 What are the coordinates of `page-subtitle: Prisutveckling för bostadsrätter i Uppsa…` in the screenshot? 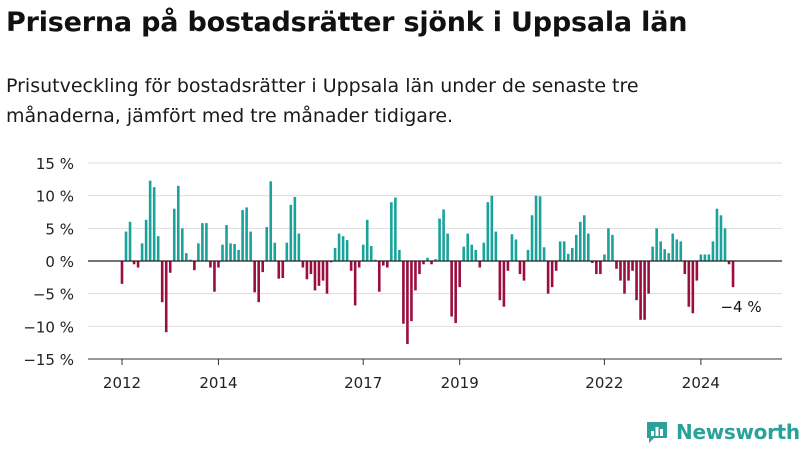 It's located at (322, 101).